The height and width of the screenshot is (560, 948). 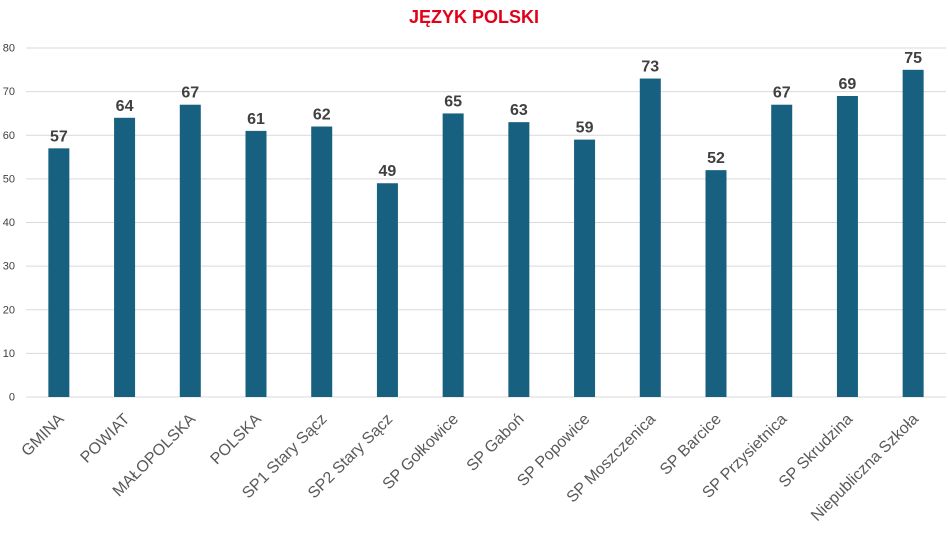 What do you see at coordinates (453, 101) in the screenshot?
I see `data-label: 65` at bounding box center [453, 101].